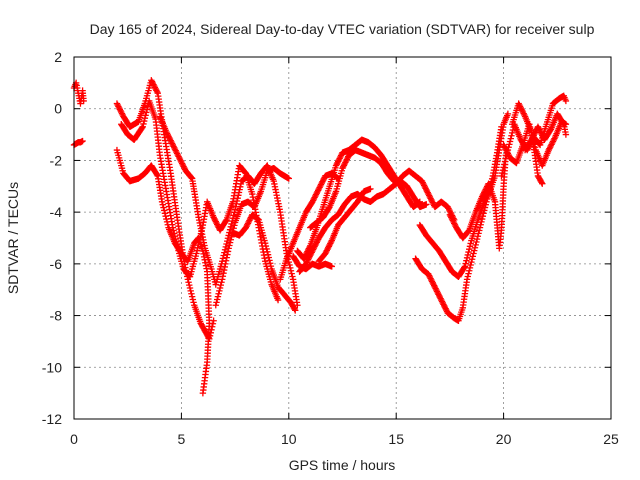 The height and width of the screenshot is (480, 640). I want to click on series-arc7, so click(252, 236).